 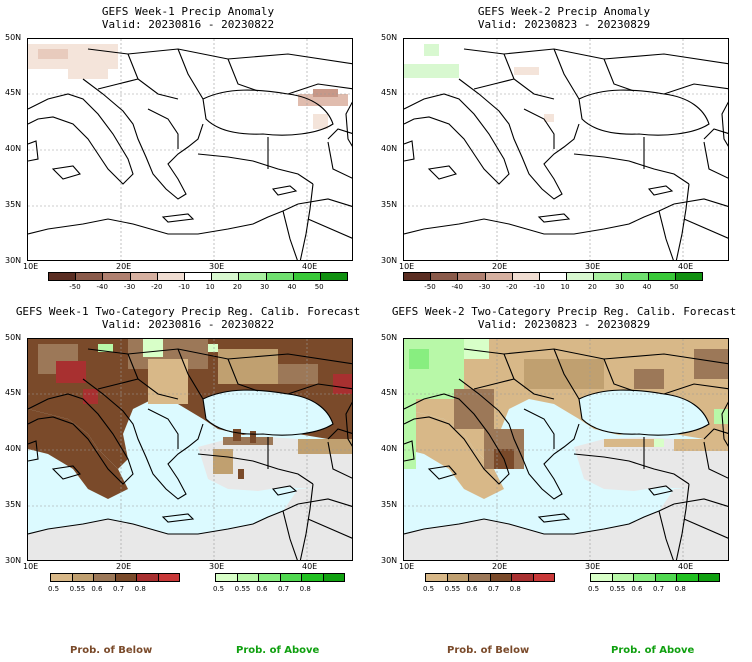 What do you see at coordinates (512, 287) in the screenshot?
I see `colorbar-tick-label: -20` at bounding box center [512, 287].